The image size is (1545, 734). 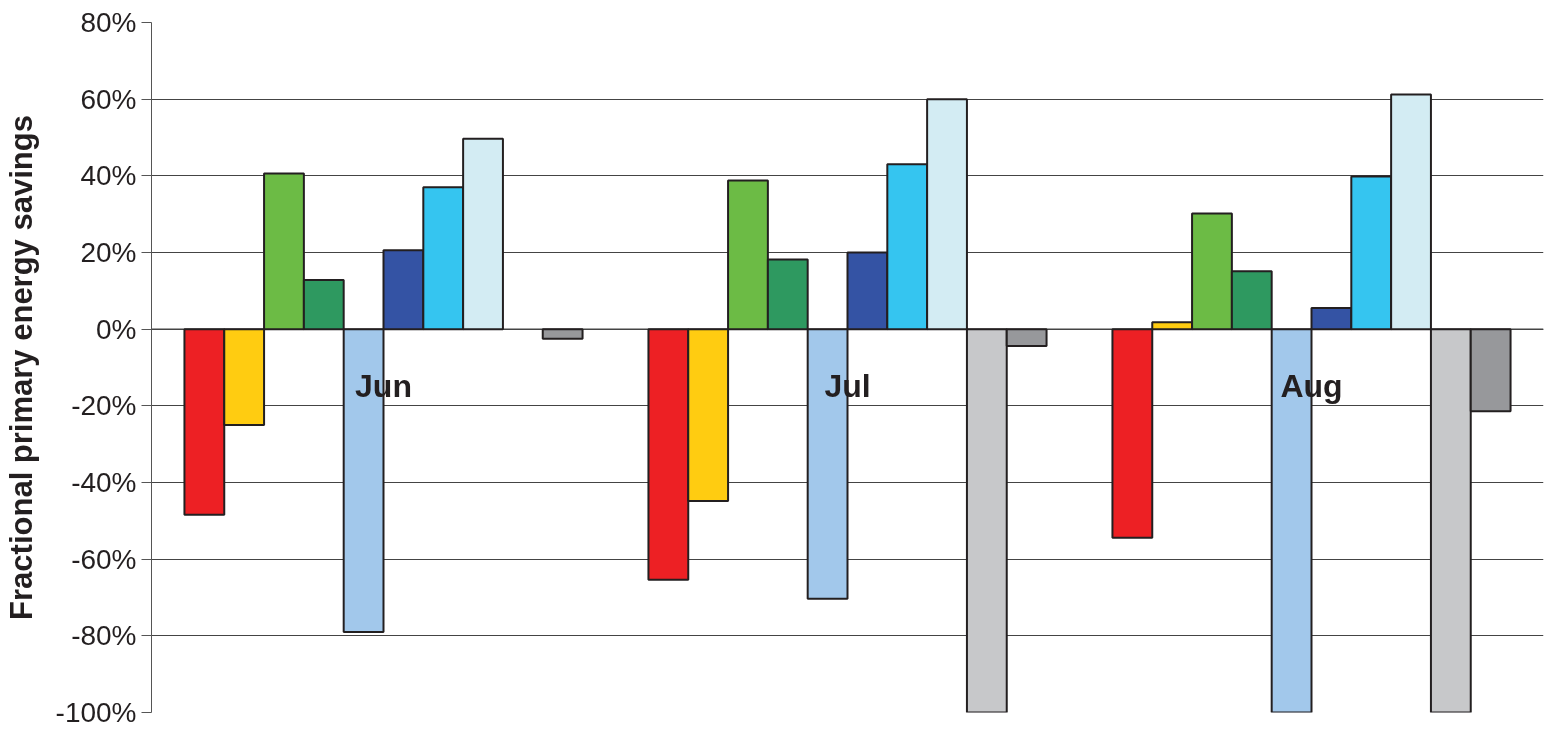 I want to click on y-tick-label: 60%, so click(x=108, y=99).